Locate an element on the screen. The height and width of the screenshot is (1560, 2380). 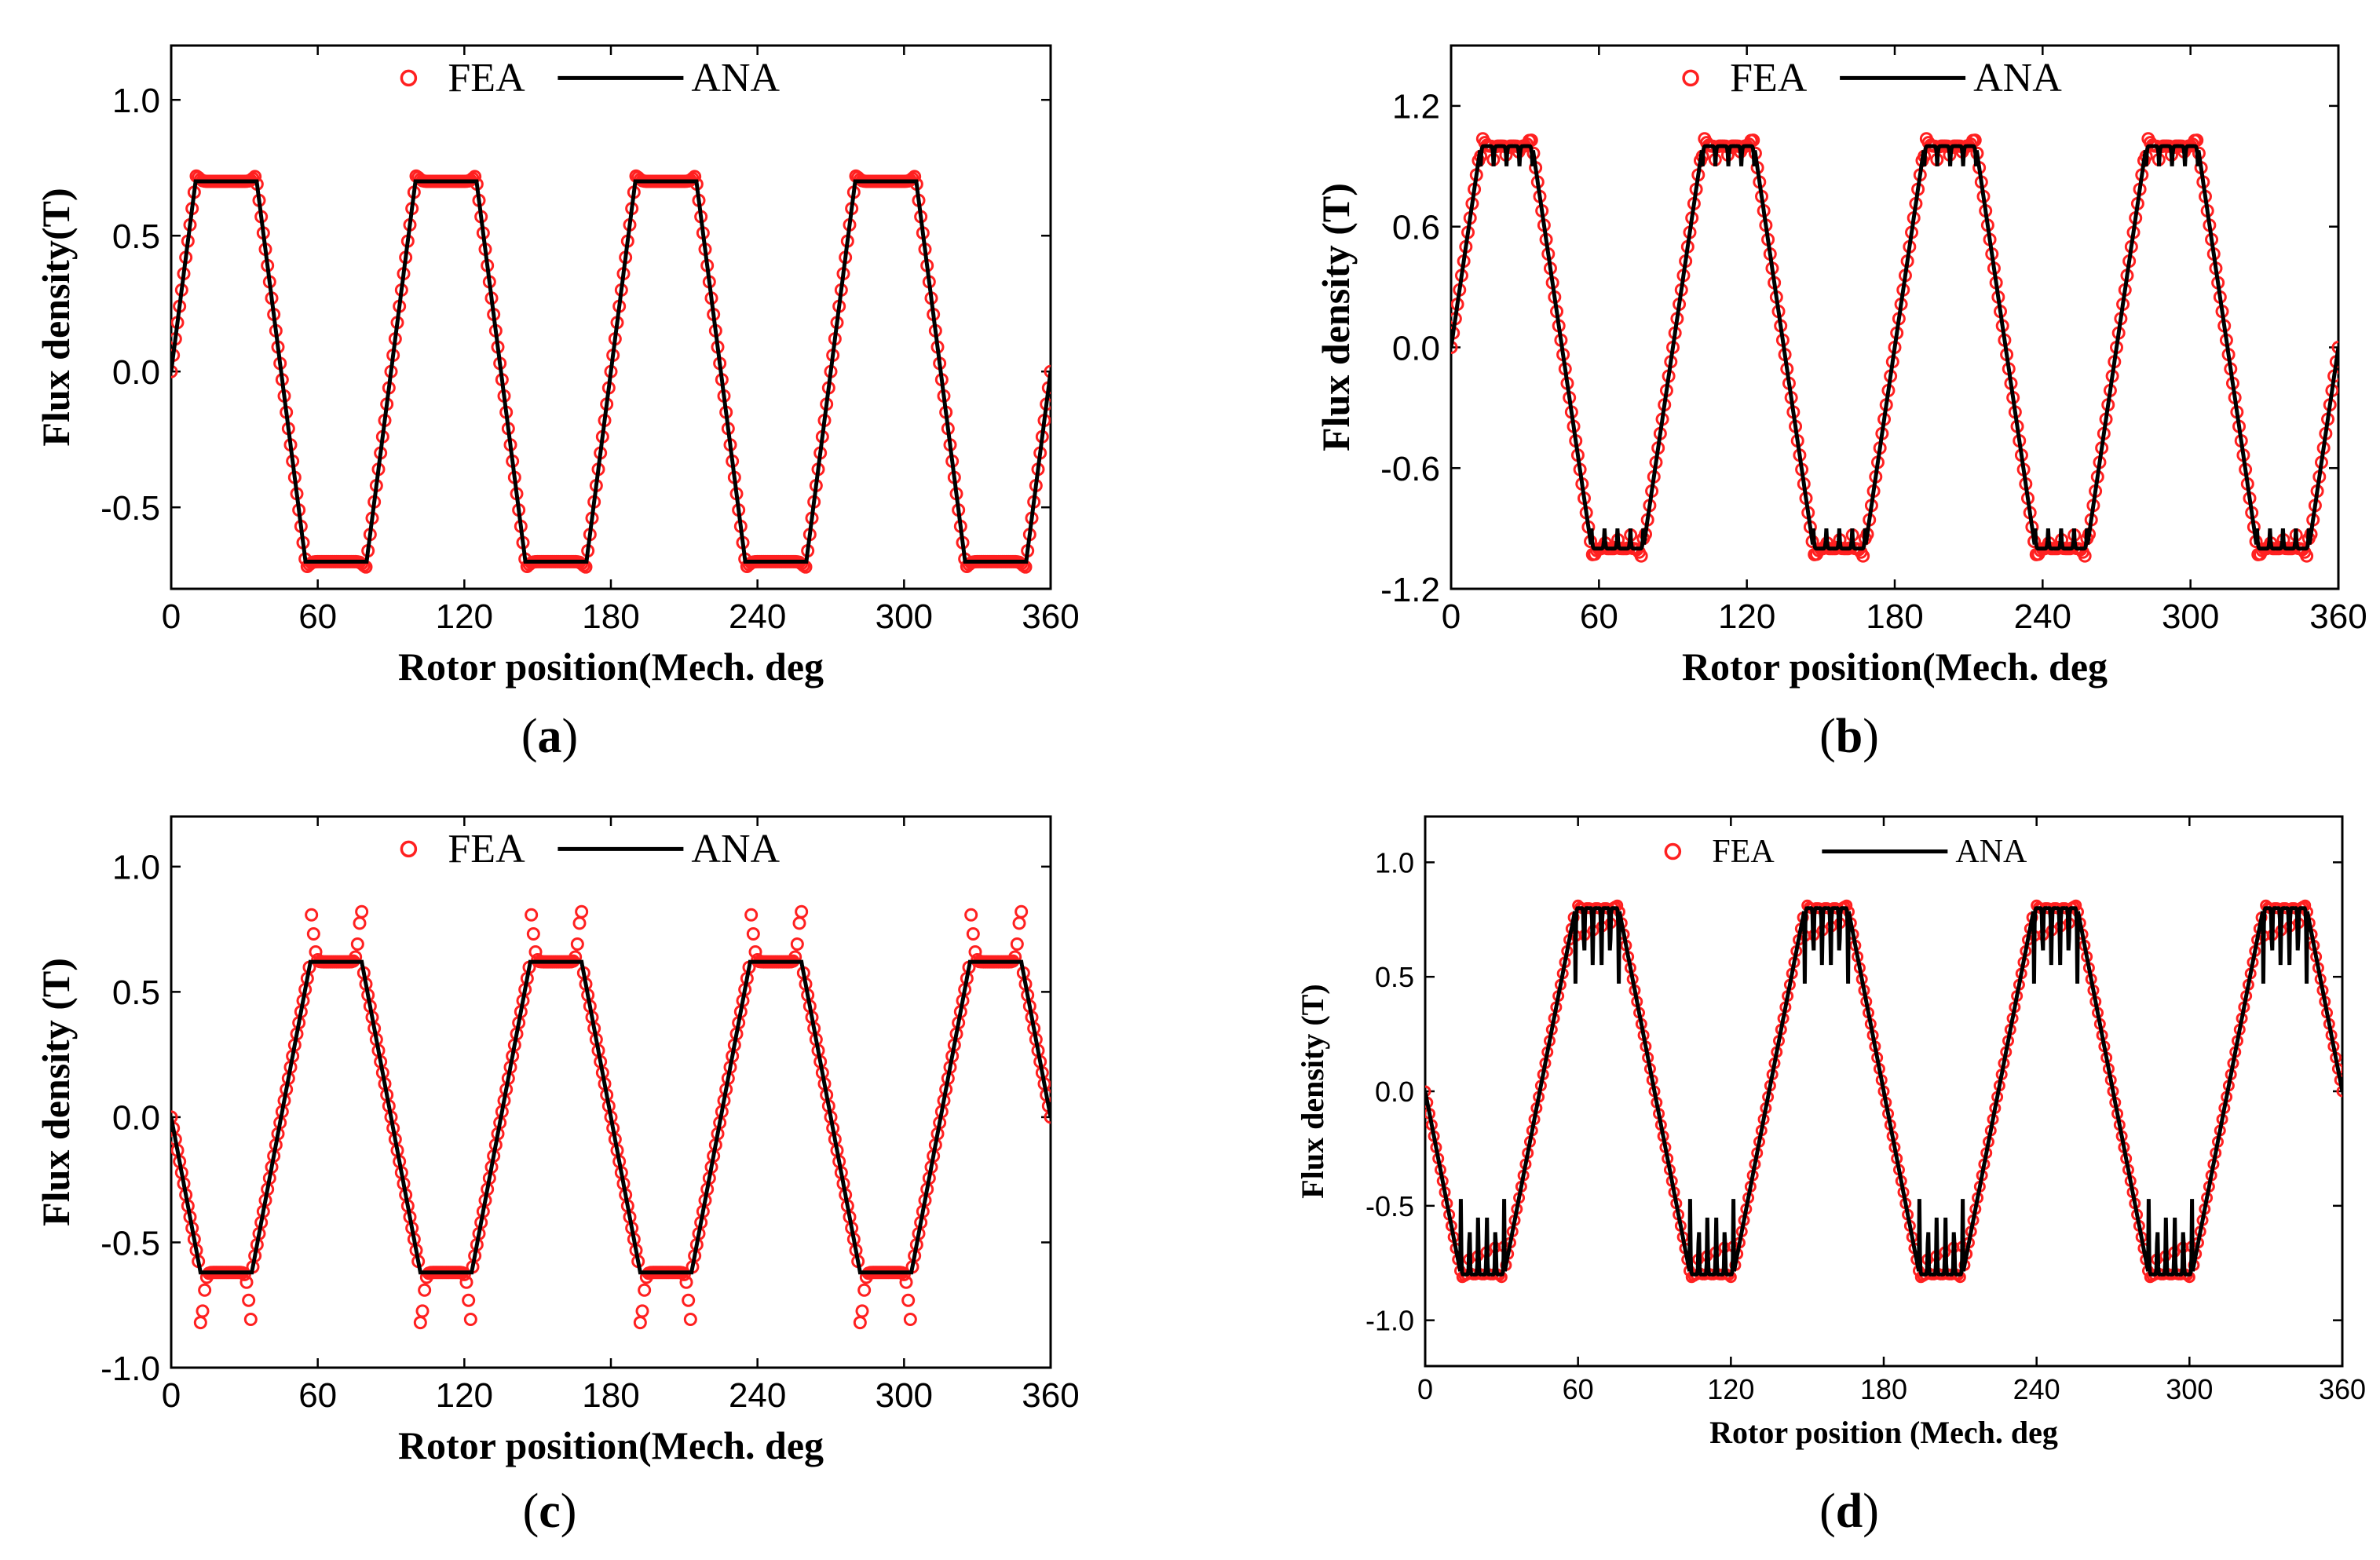
panel-caption: (d) is located at coordinates (1849, 1511).